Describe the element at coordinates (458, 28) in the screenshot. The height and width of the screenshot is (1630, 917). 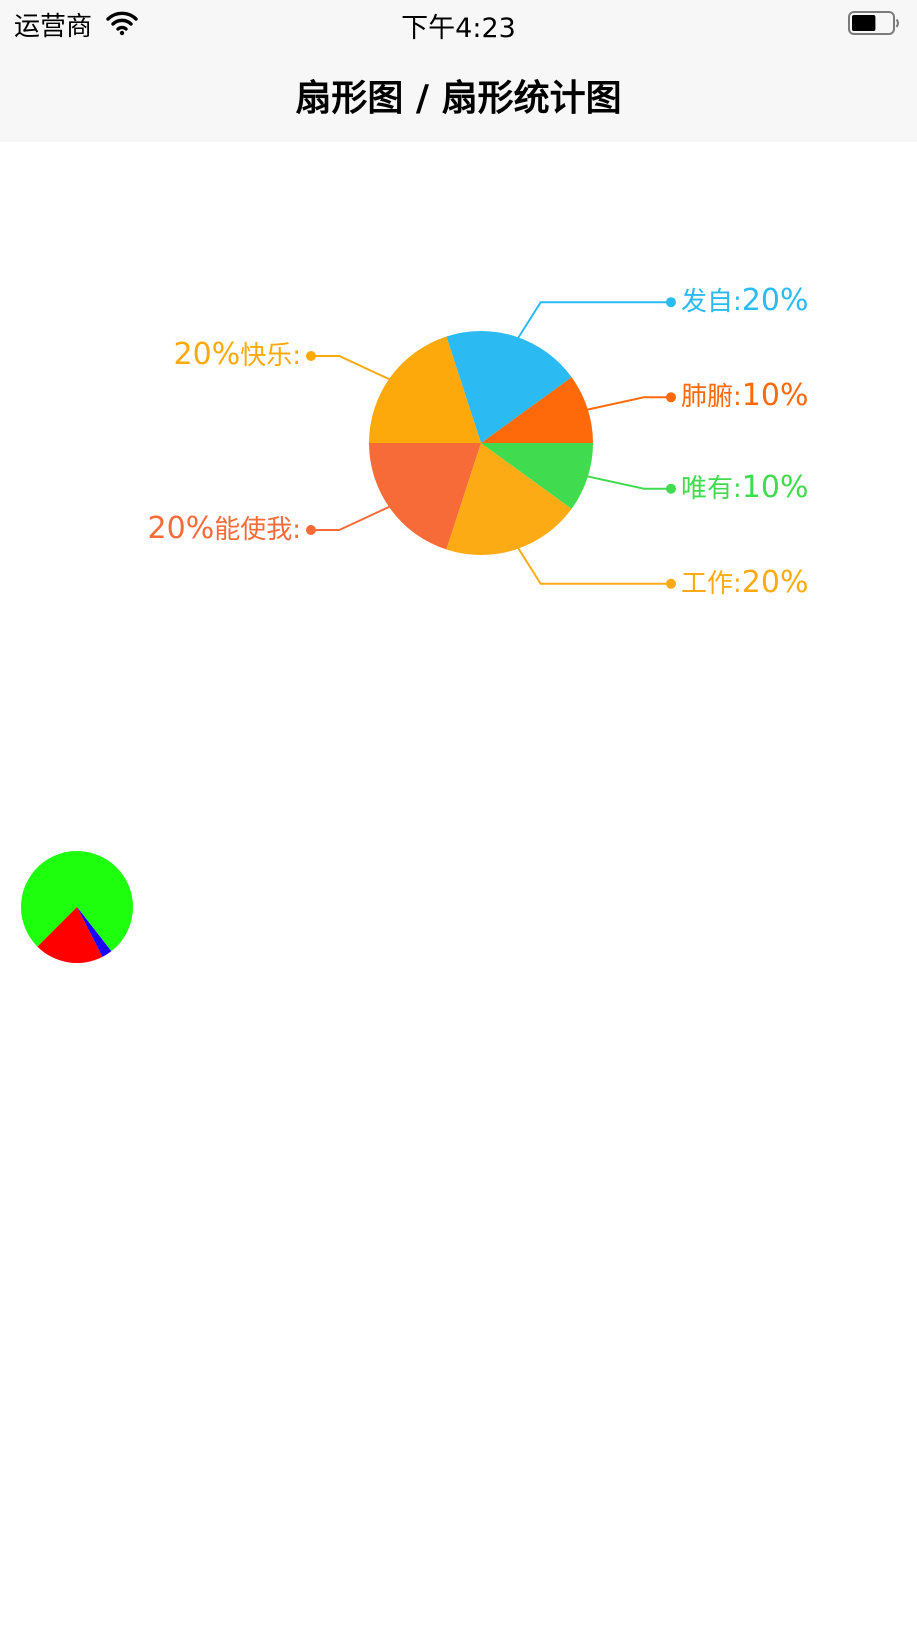
I see `clock-time: 下午4:23` at that location.